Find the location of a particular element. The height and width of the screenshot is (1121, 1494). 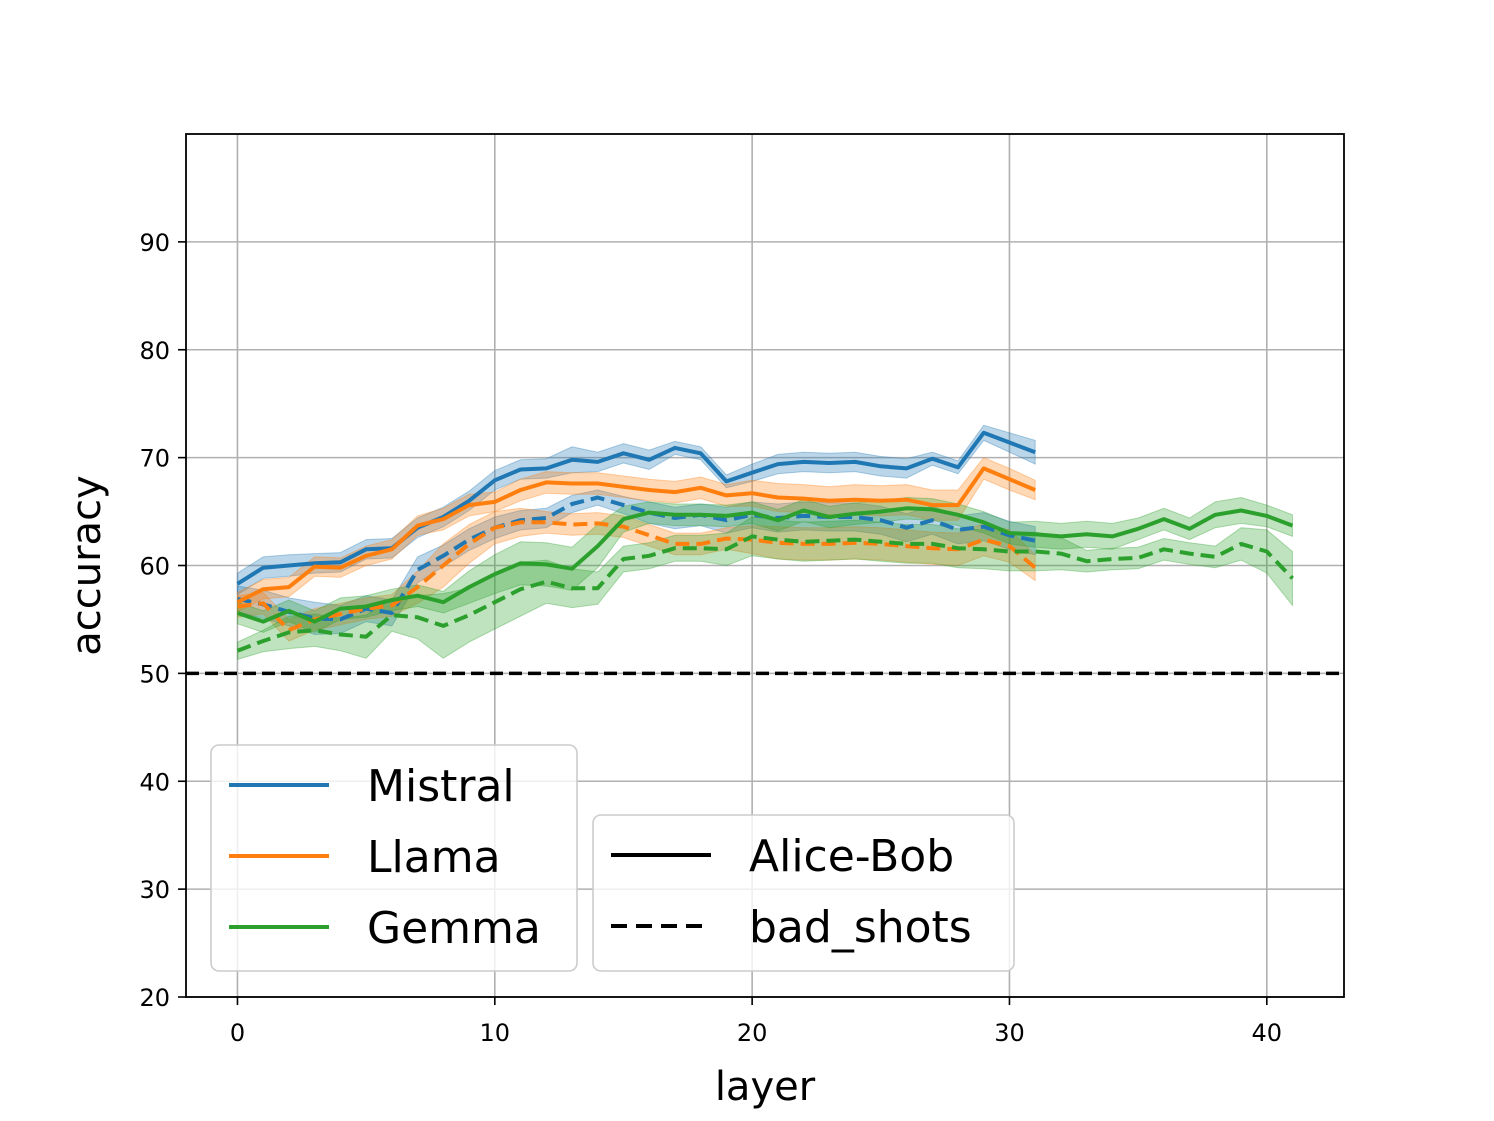

x-axis-label: layer is located at coordinates (765, 1087).